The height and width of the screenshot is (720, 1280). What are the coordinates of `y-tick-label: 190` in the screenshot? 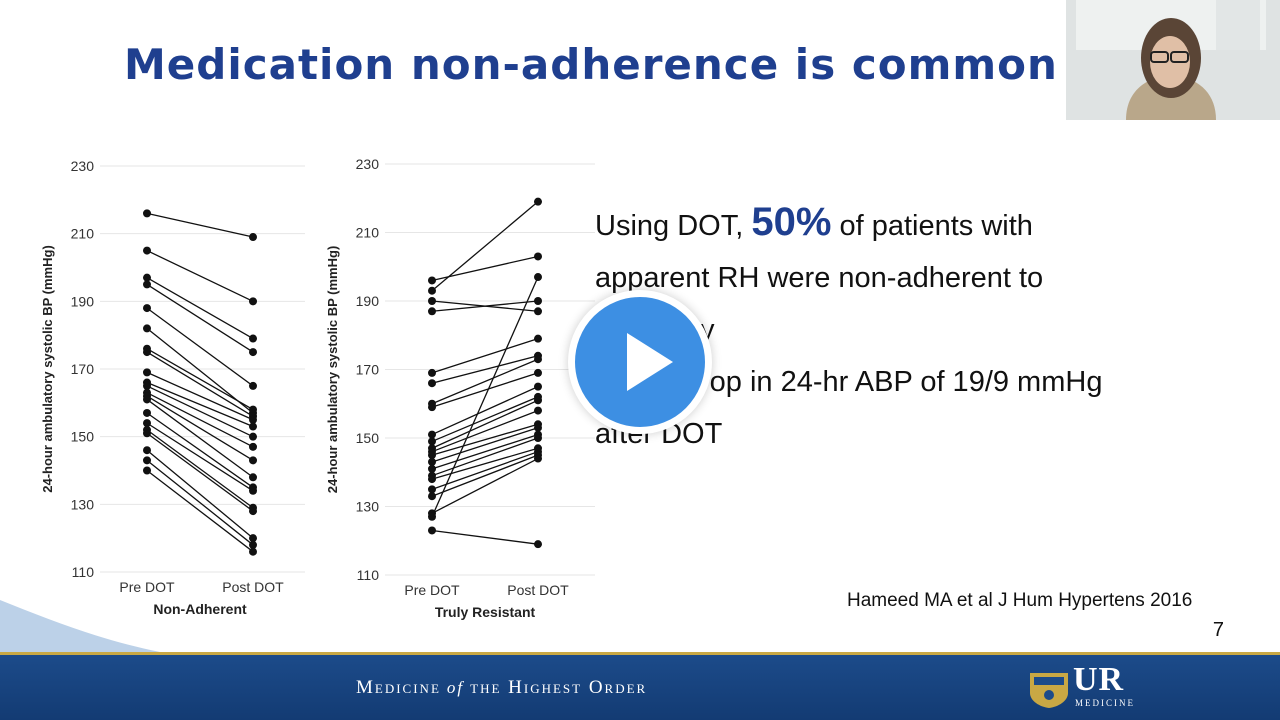 It's located at (83, 301).